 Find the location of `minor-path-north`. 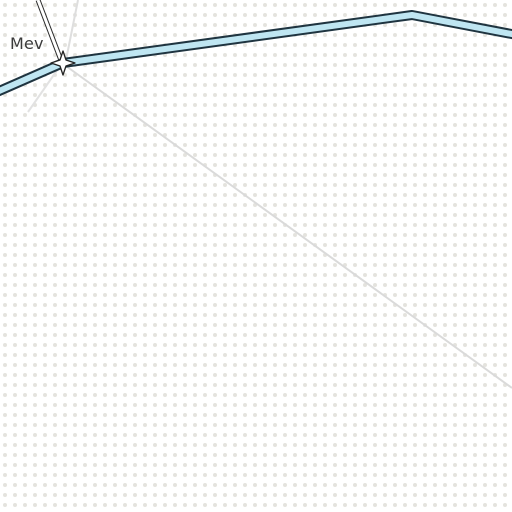

minor-path-north is located at coordinates (72, 30).